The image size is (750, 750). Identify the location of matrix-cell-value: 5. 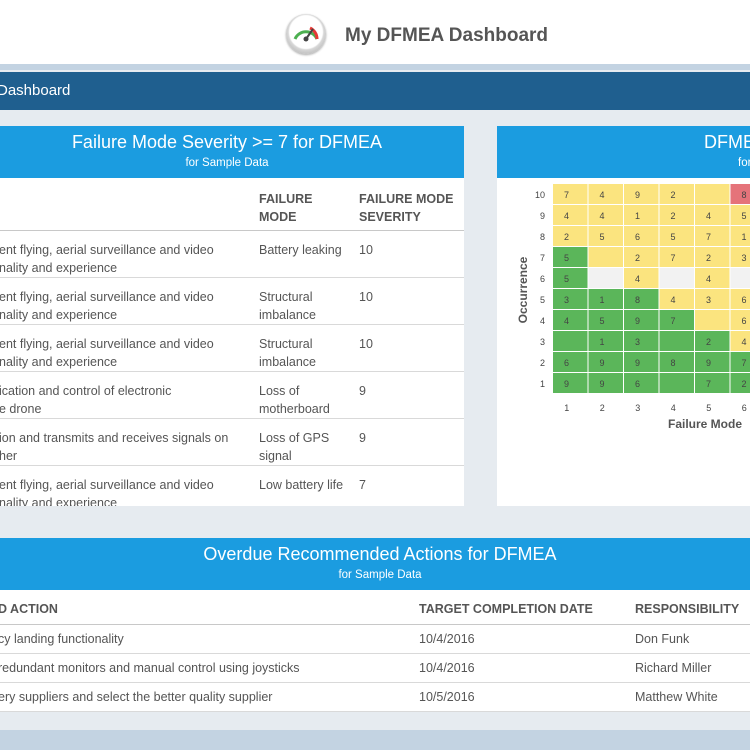
(566, 279).